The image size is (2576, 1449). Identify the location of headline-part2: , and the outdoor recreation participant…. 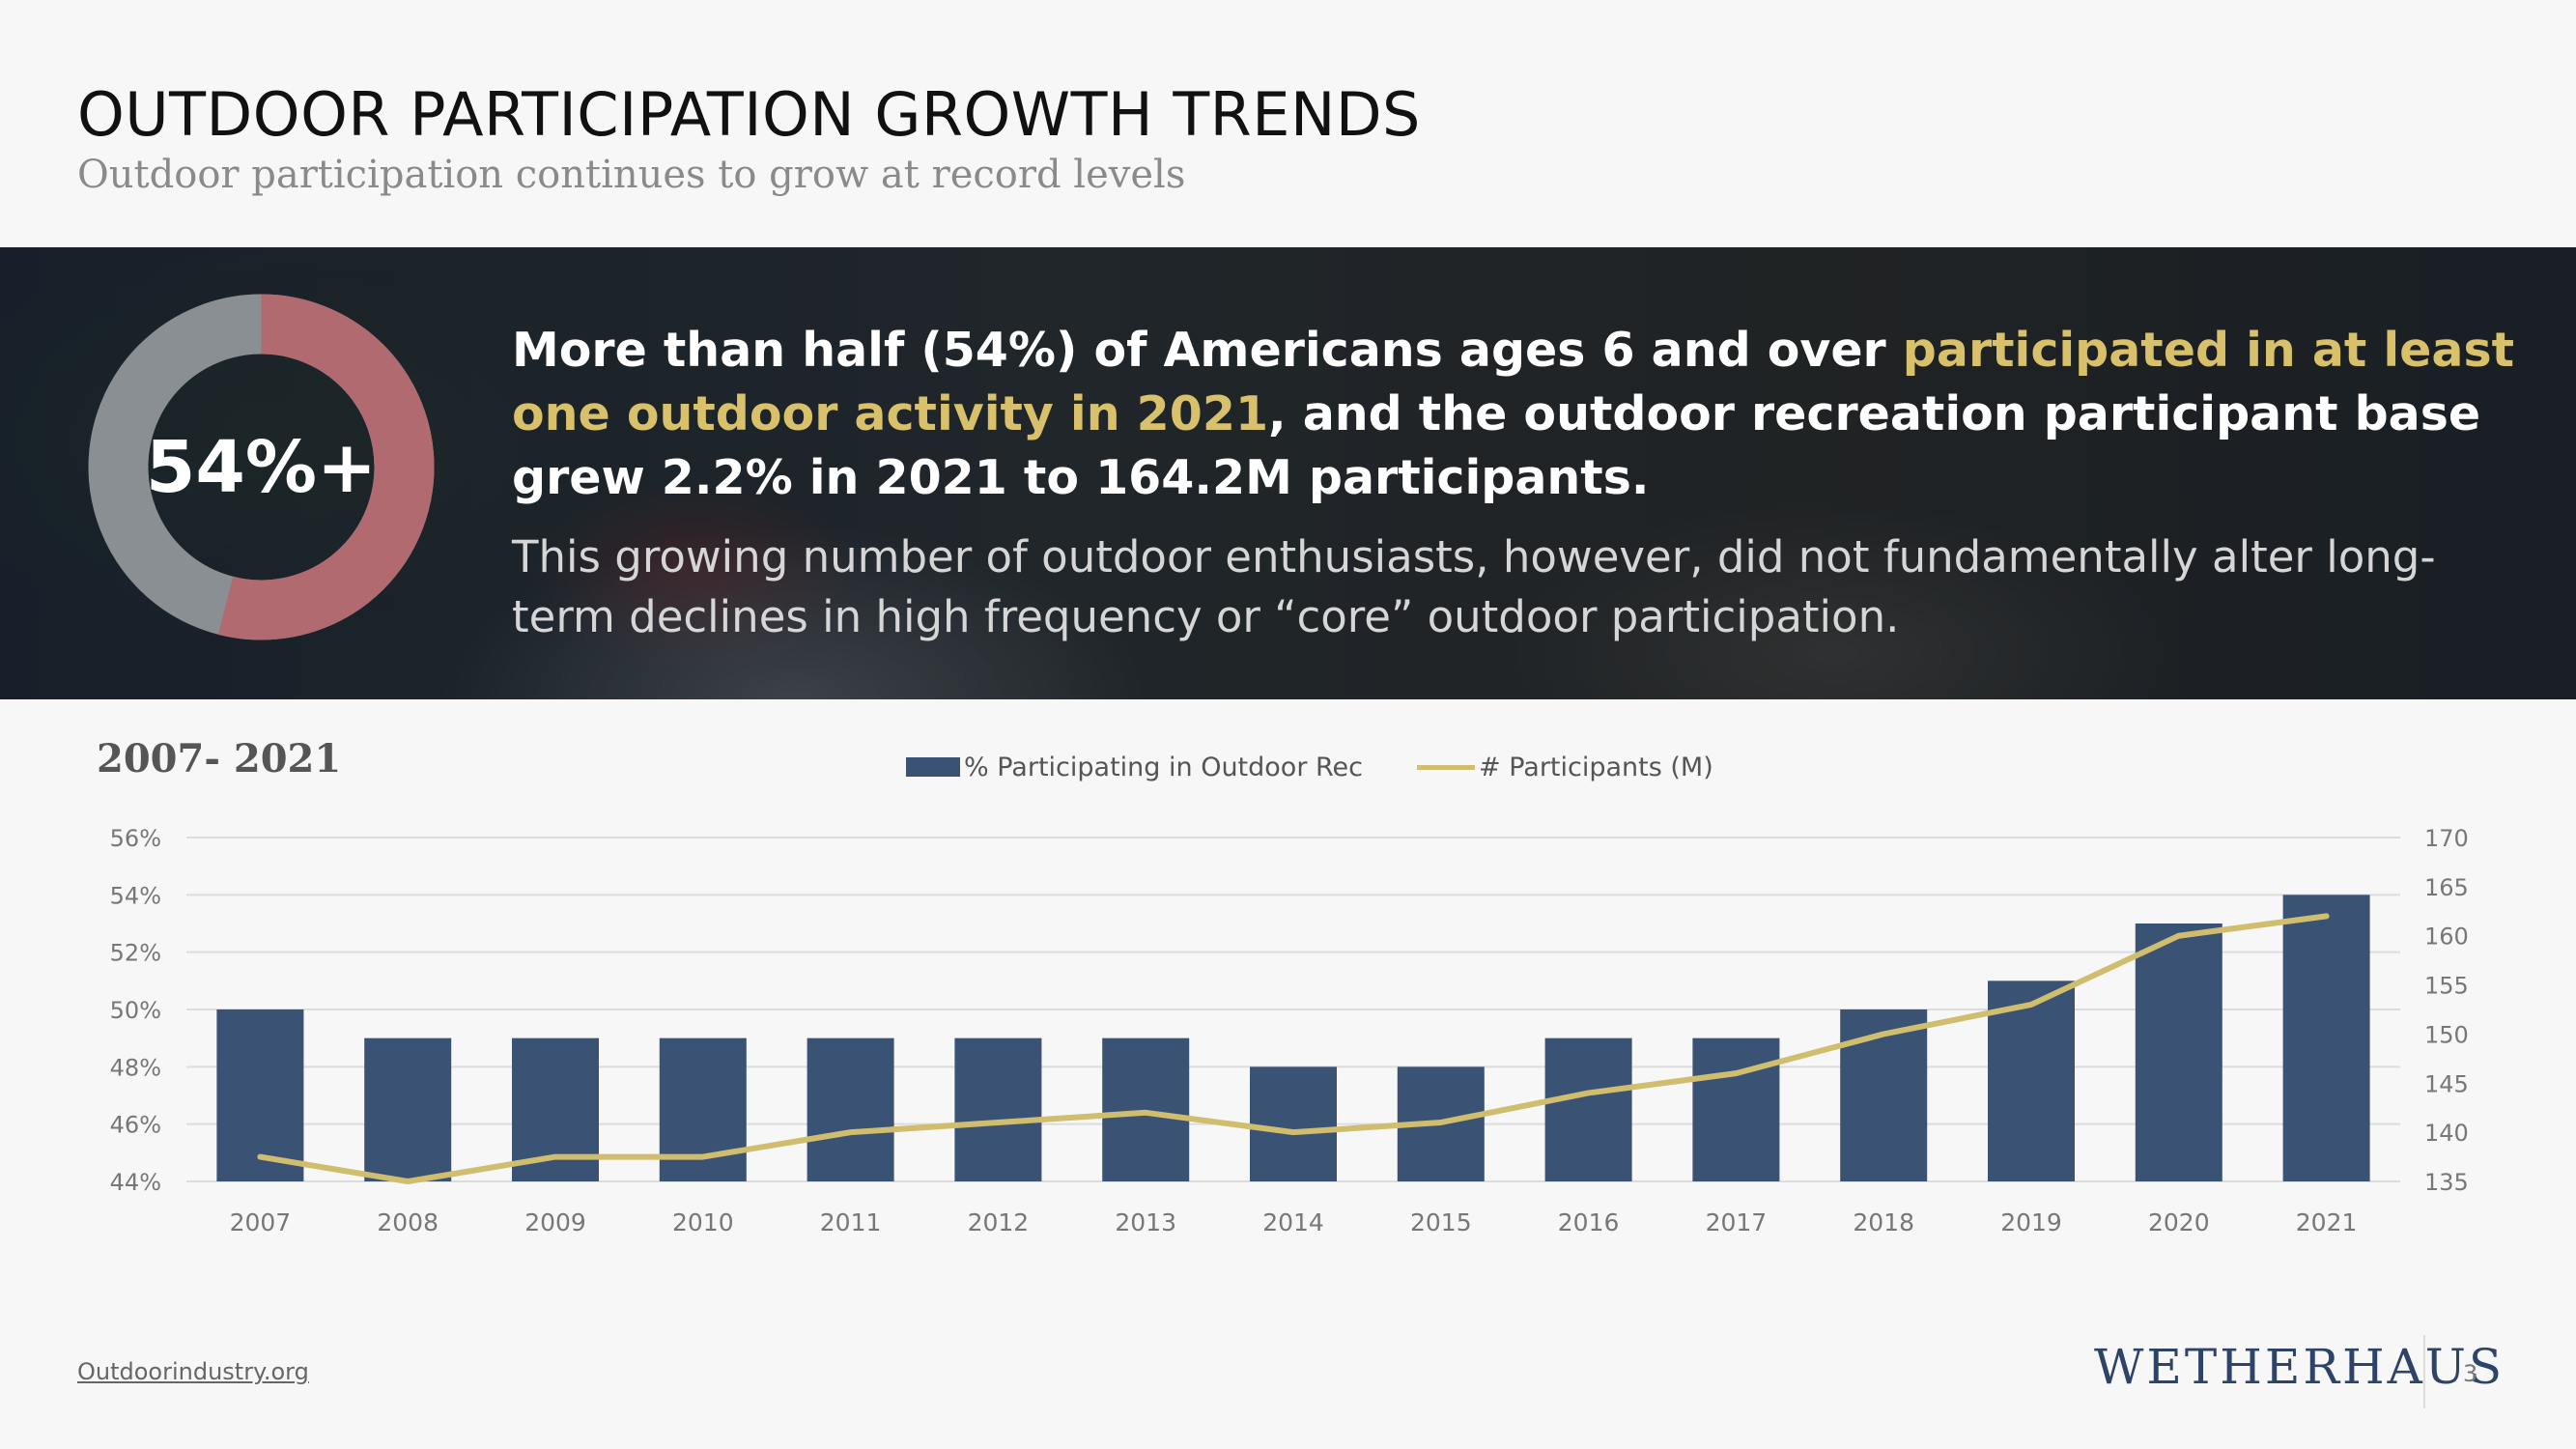
(1496, 445).